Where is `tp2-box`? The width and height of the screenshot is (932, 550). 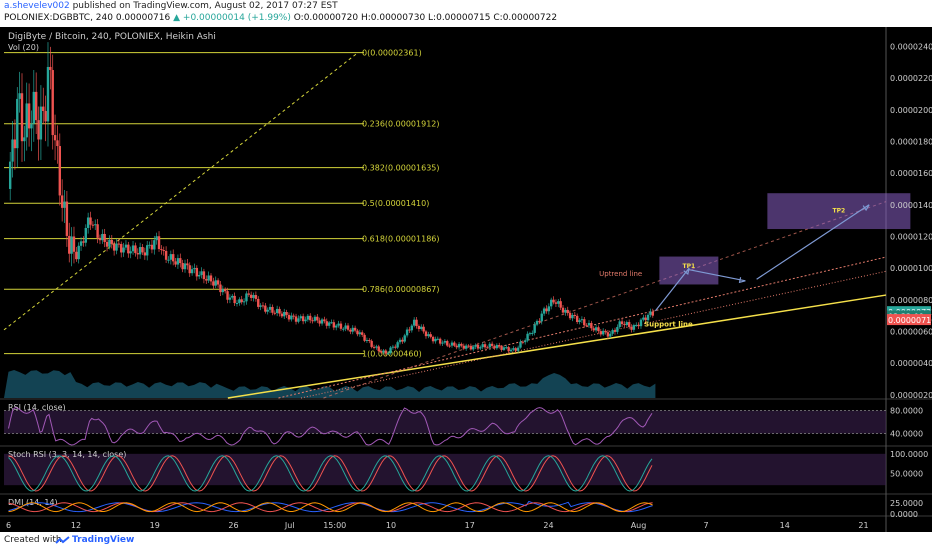 tp2-box is located at coordinates (839, 211).